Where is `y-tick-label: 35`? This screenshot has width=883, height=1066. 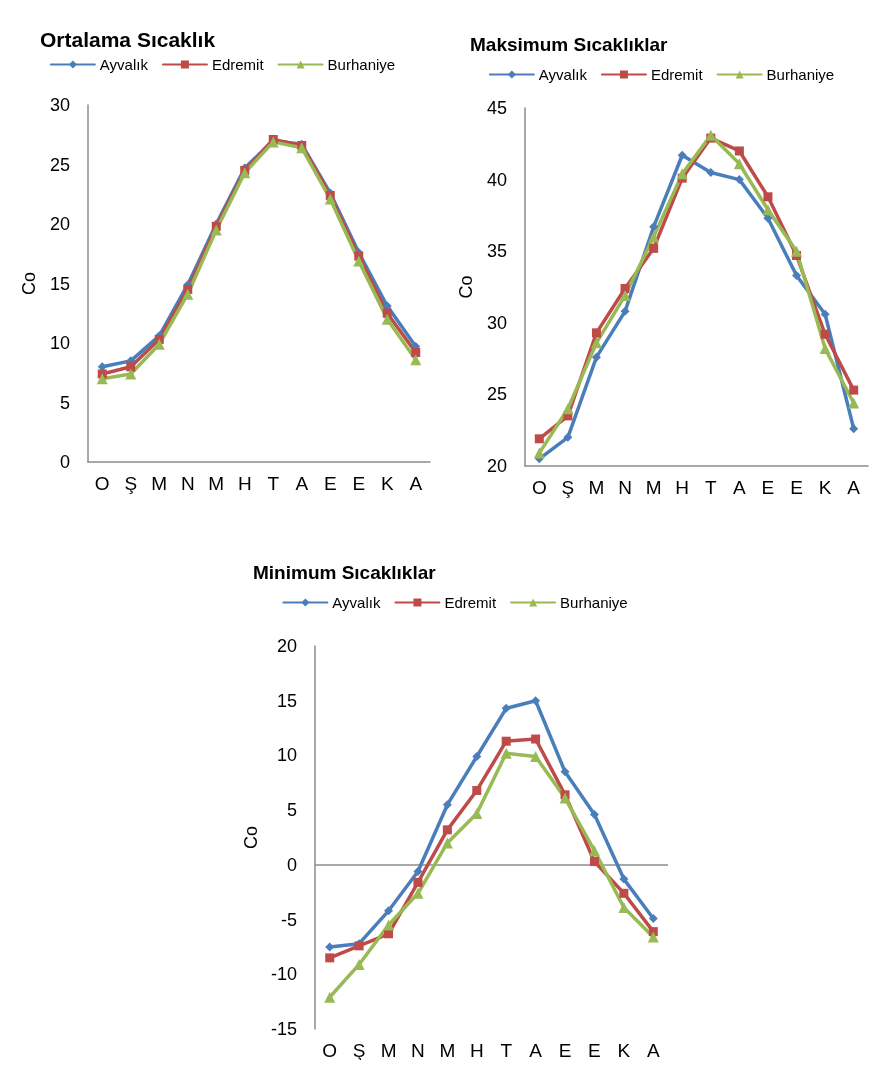 y-tick-label: 35 is located at coordinates (496, 251).